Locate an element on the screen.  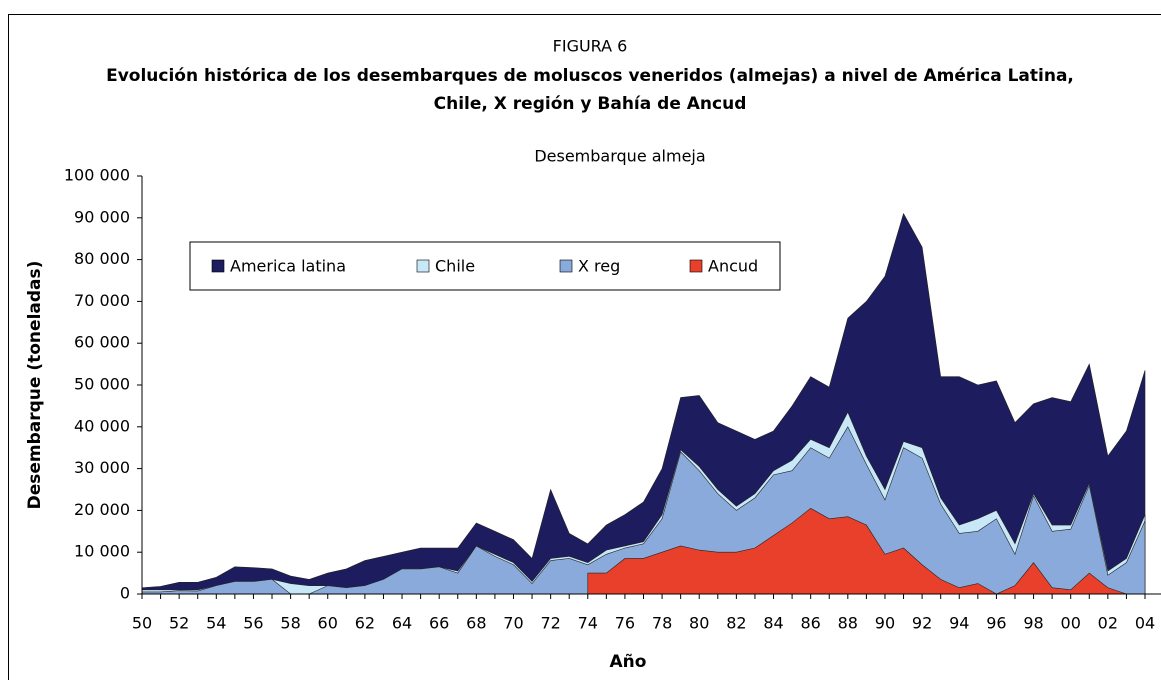
x-tick-label: 74 is located at coordinates (588, 623).